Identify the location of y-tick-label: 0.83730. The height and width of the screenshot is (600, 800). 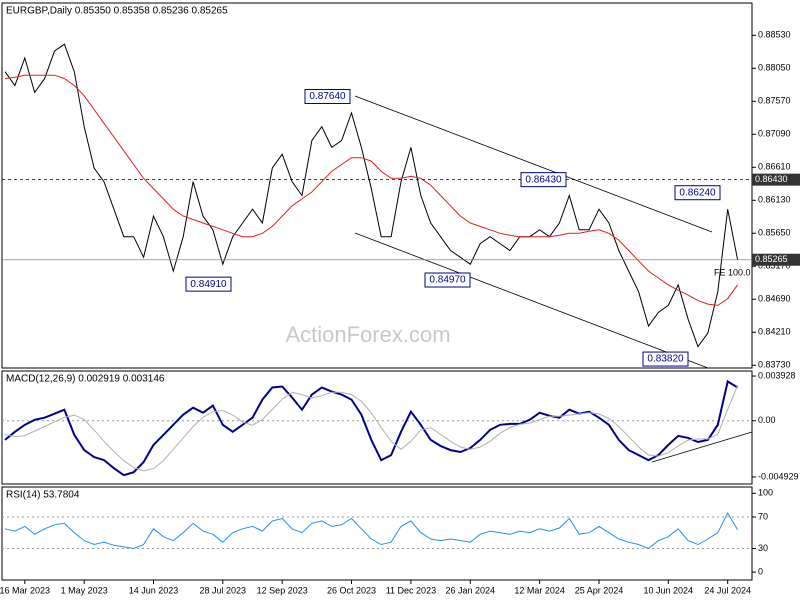
(774, 365).